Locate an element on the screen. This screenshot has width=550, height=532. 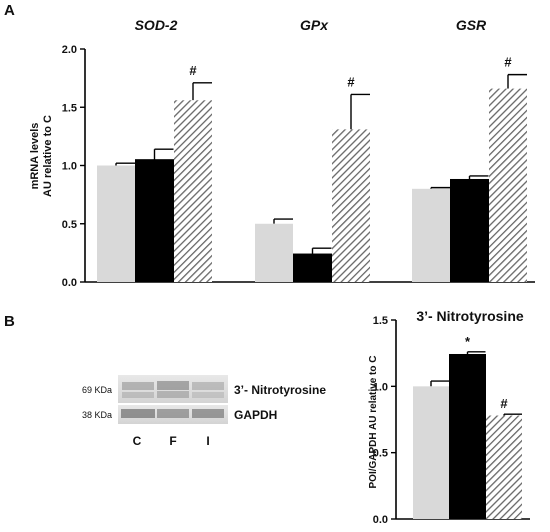
chart-b-y-tick-label: 0.0 is located at coordinates (380, 520).